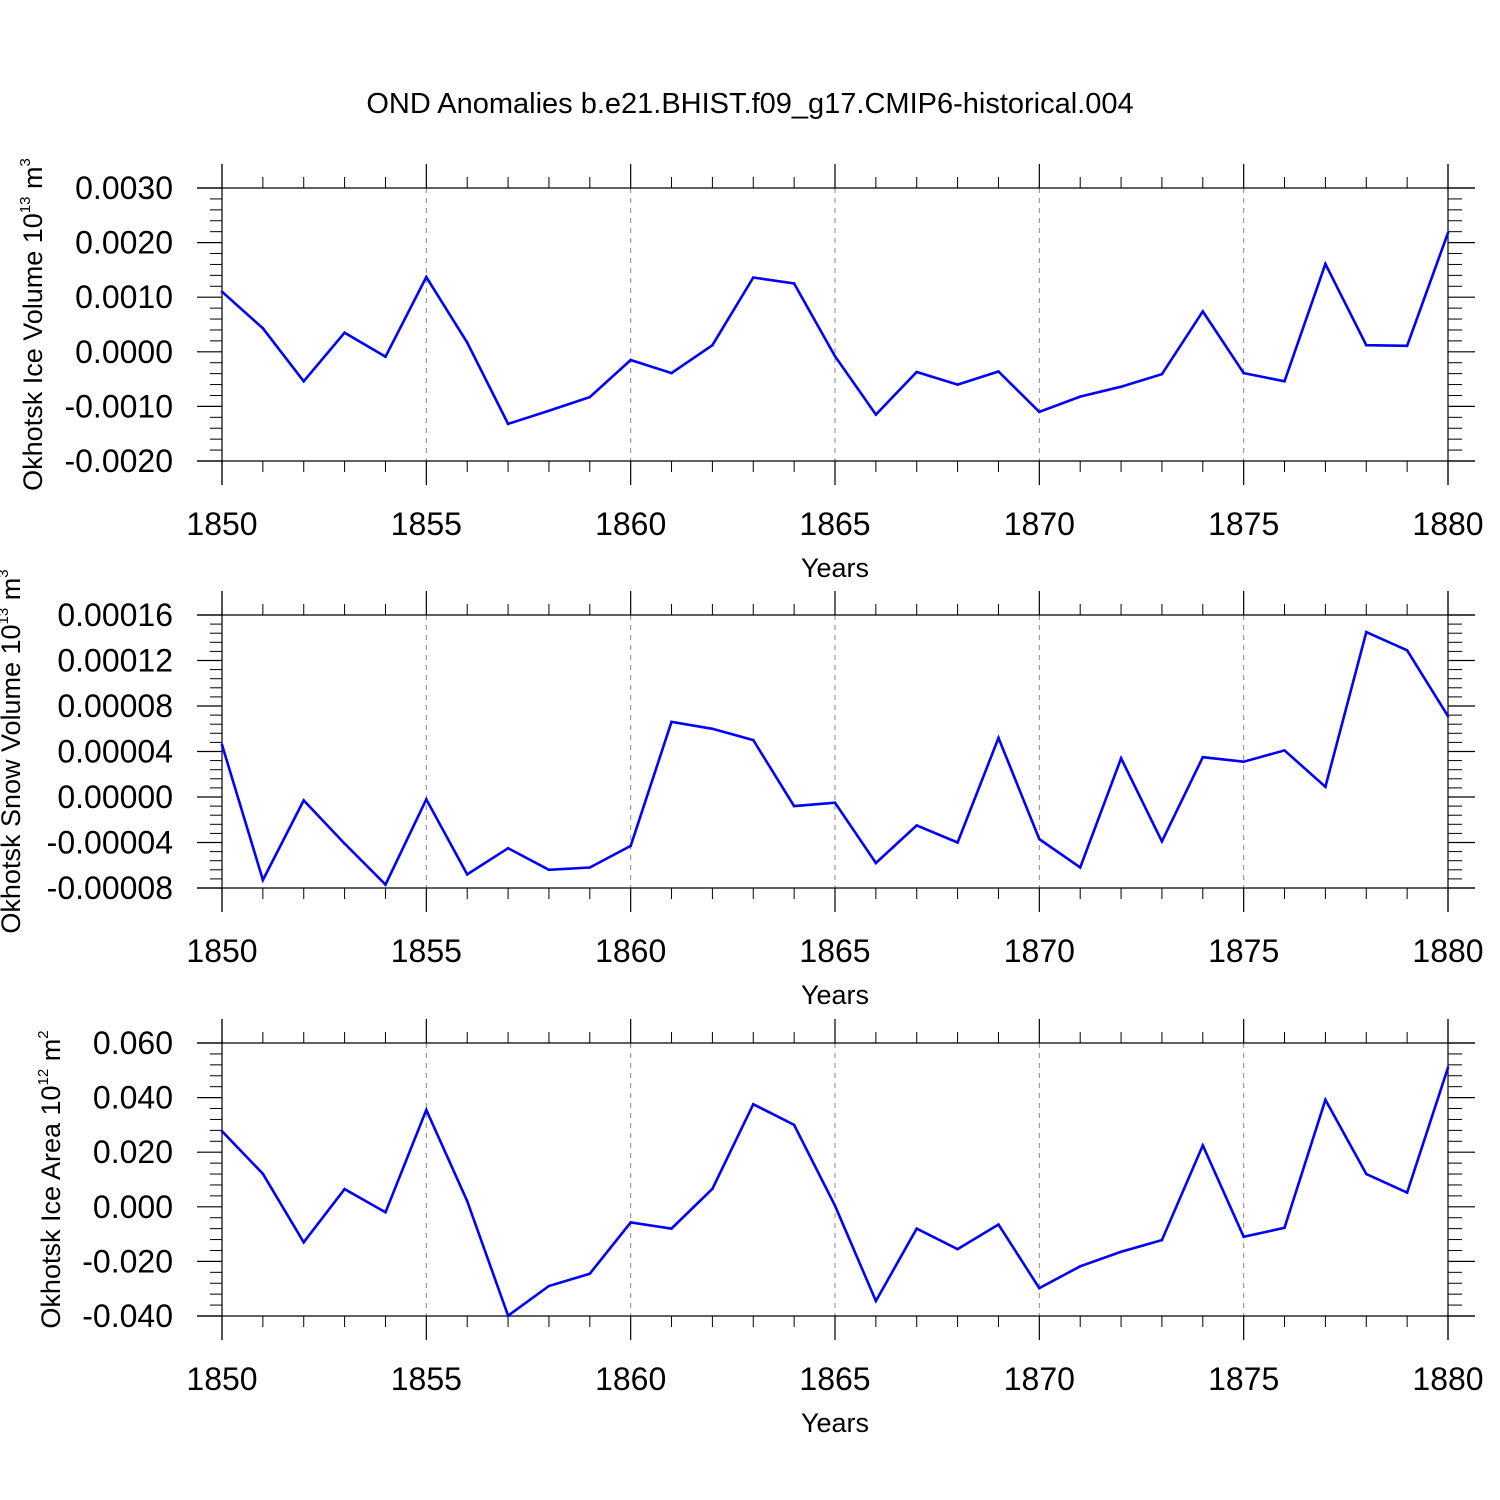  I want to click on x-tick-label: 1860, so click(630, 951).